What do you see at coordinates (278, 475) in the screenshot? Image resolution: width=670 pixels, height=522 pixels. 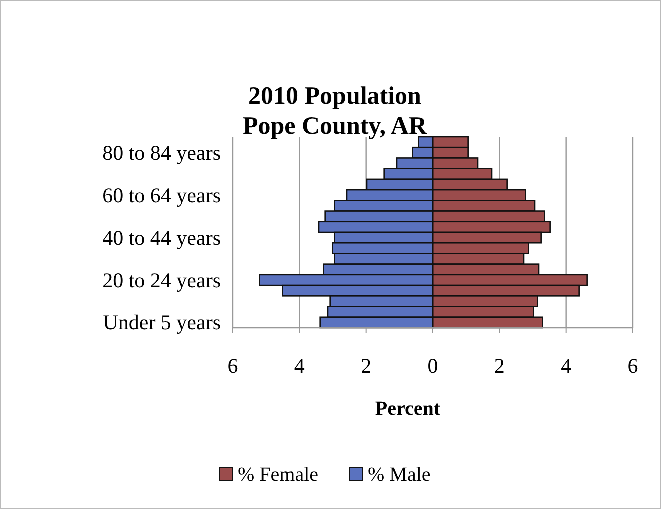 I see `legend-label: % Female` at bounding box center [278, 475].